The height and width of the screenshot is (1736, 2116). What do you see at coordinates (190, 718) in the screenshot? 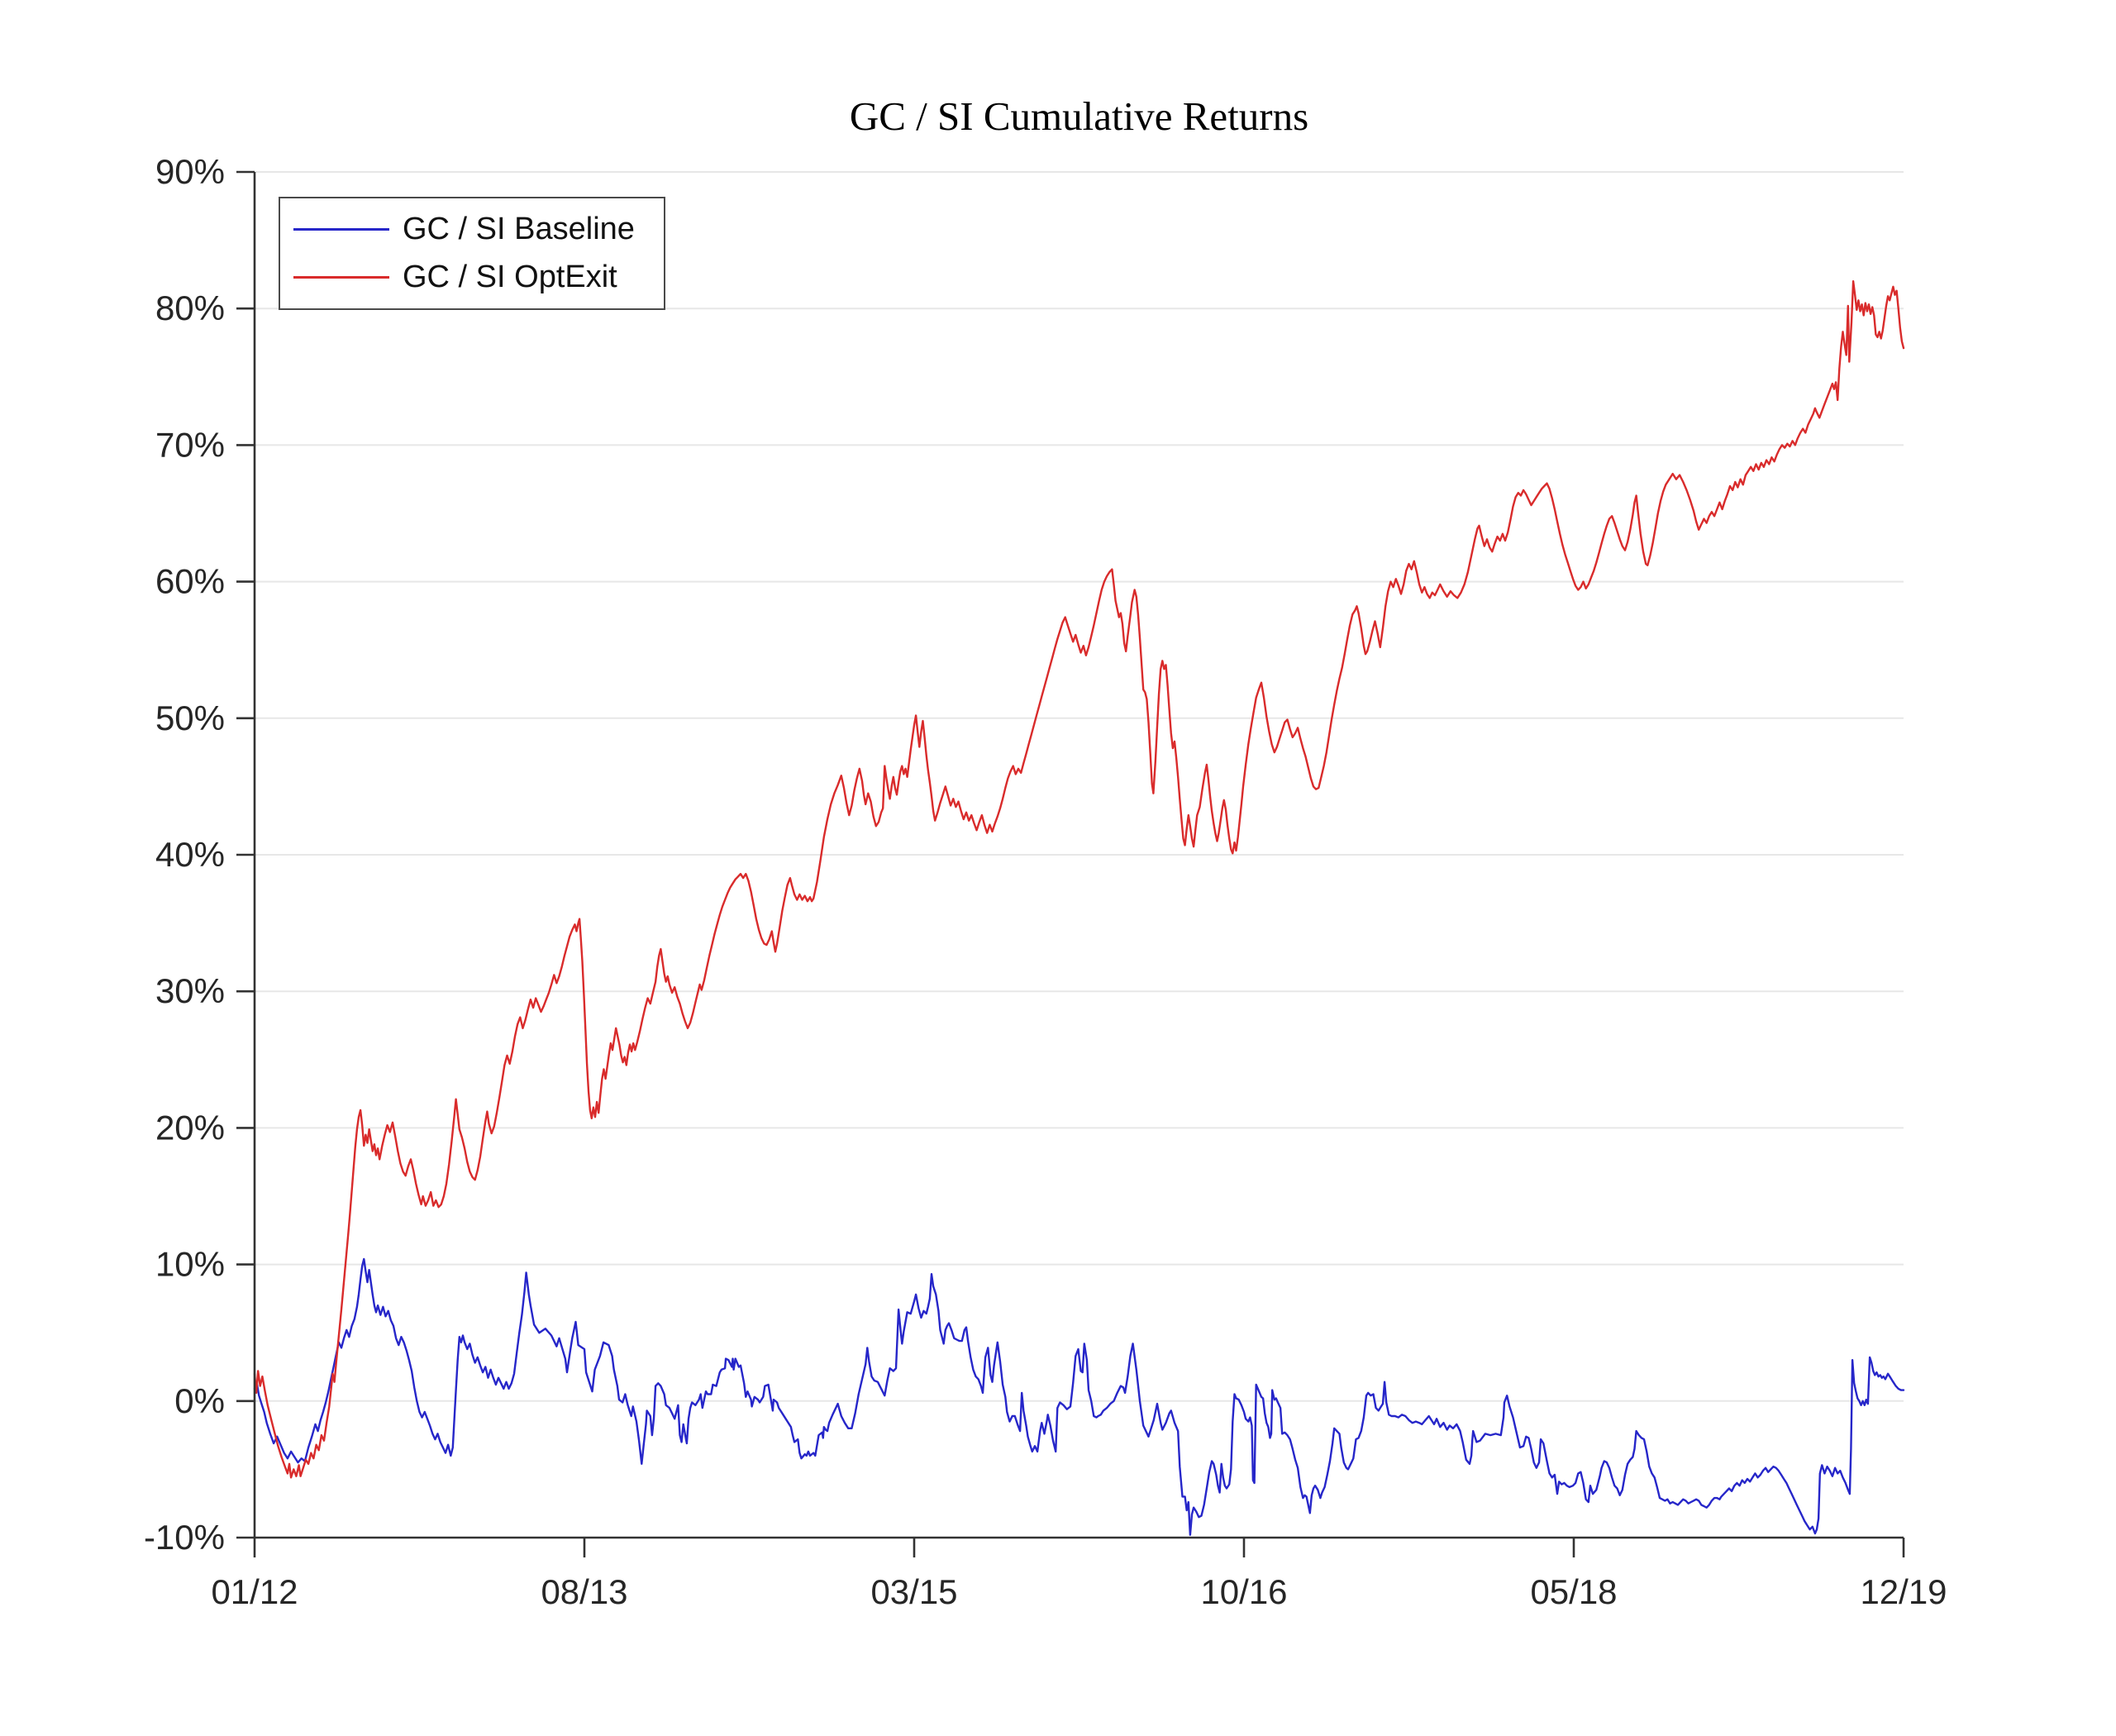
I see `y-tick-label-50%: 50%` at bounding box center [190, 718].